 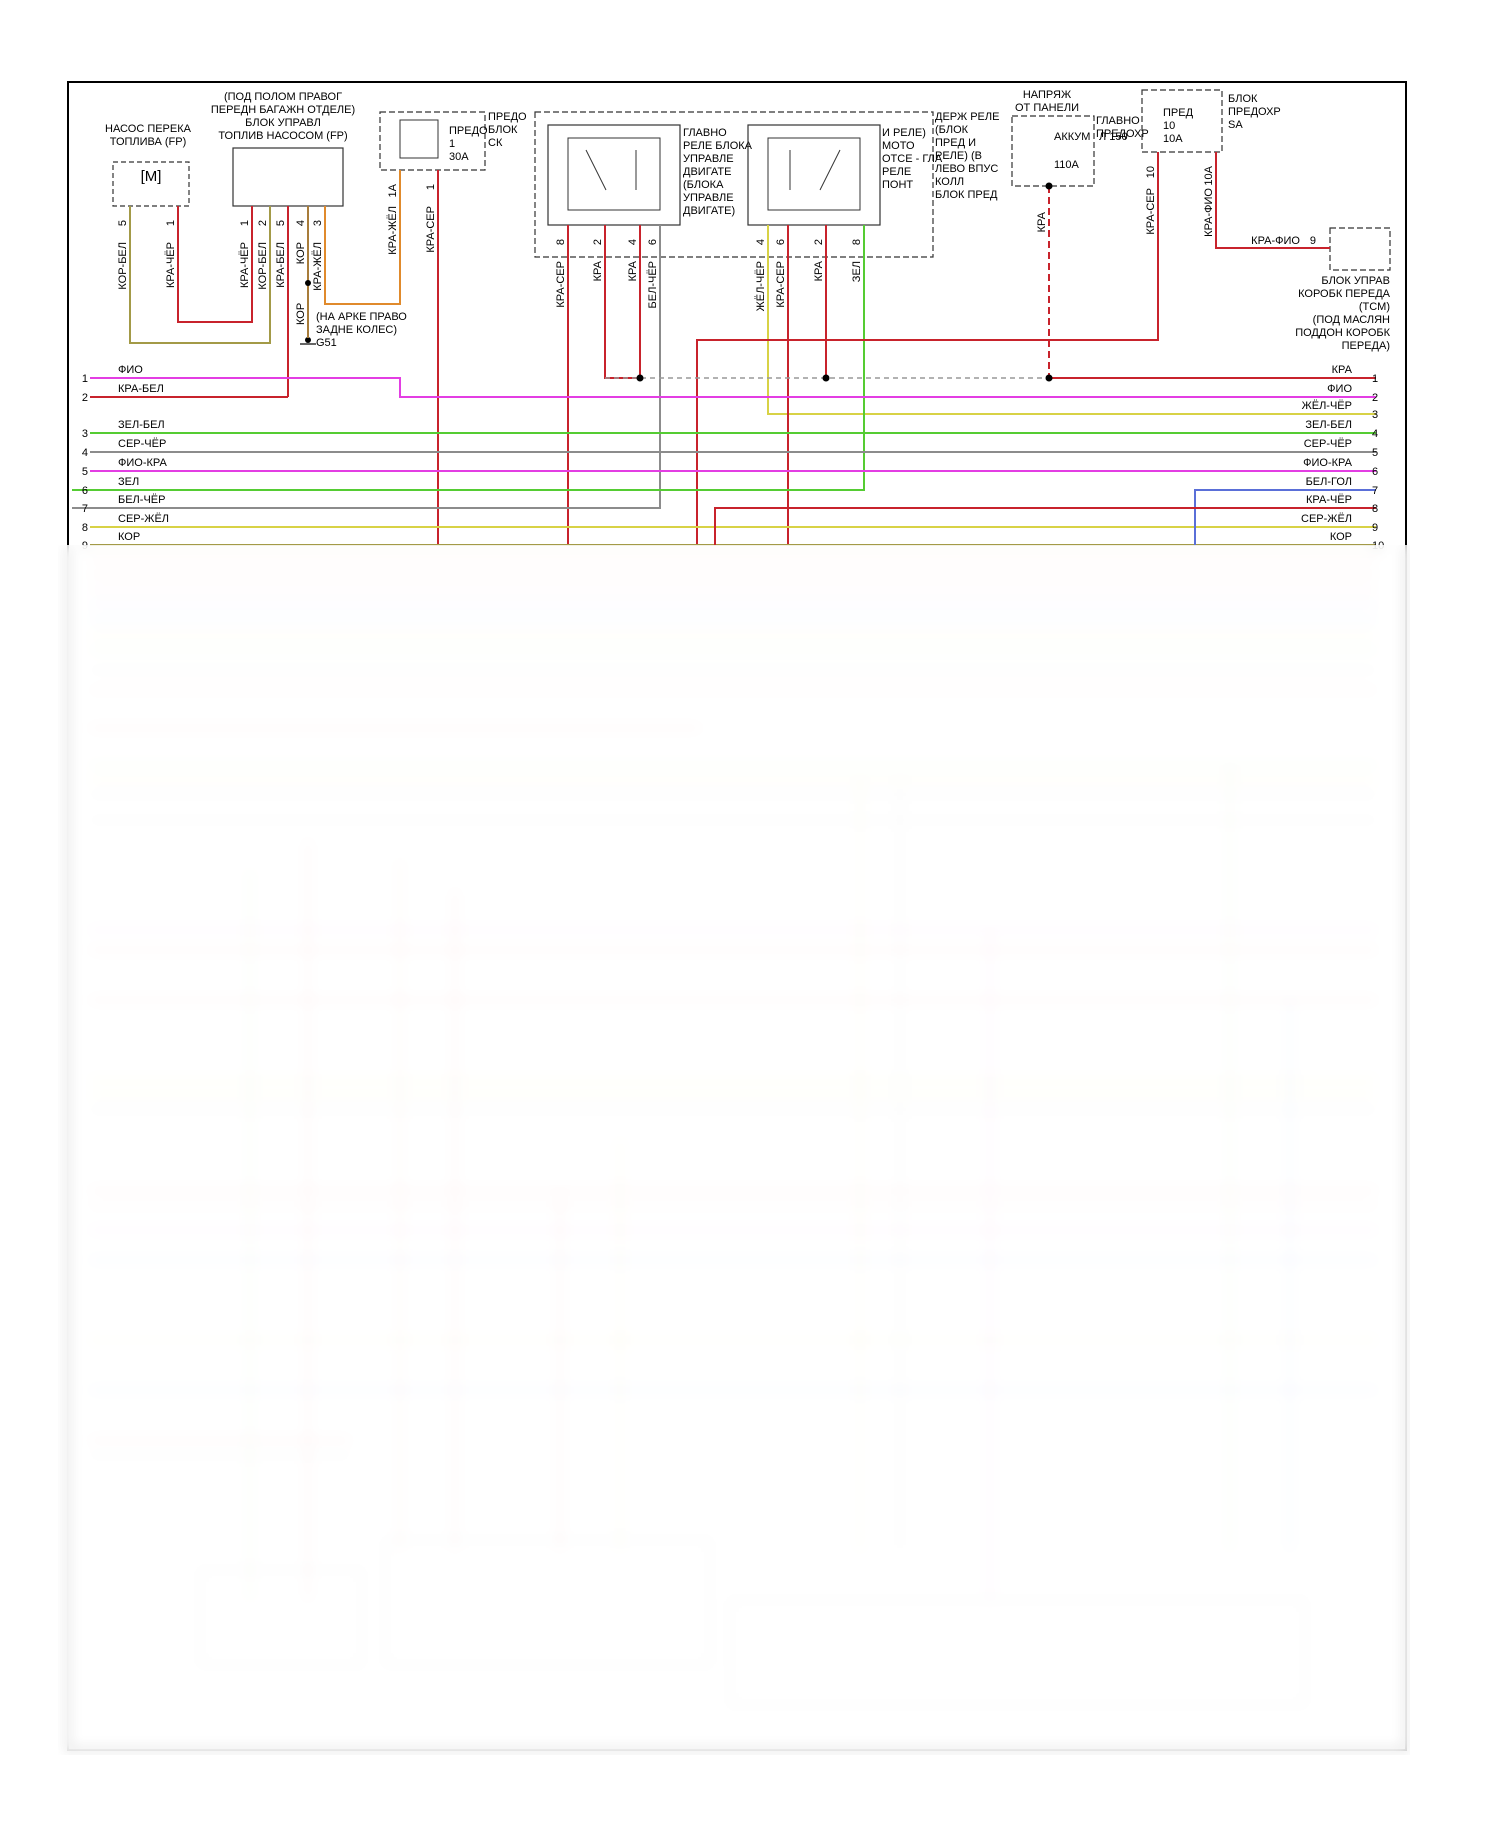 What do you see at coordinates (151, 176) in the screenshot?
I see `fuel-pump-motor-symbol: [M]` at bounding box center [151, 176].